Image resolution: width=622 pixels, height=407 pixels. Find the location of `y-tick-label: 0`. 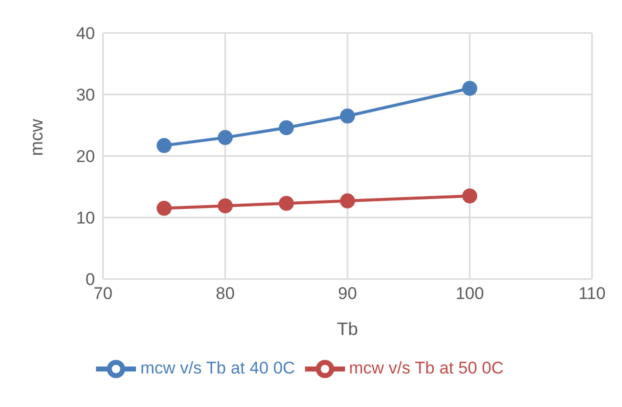

y-tick-label: 0 is located at coordinates (90, 280).